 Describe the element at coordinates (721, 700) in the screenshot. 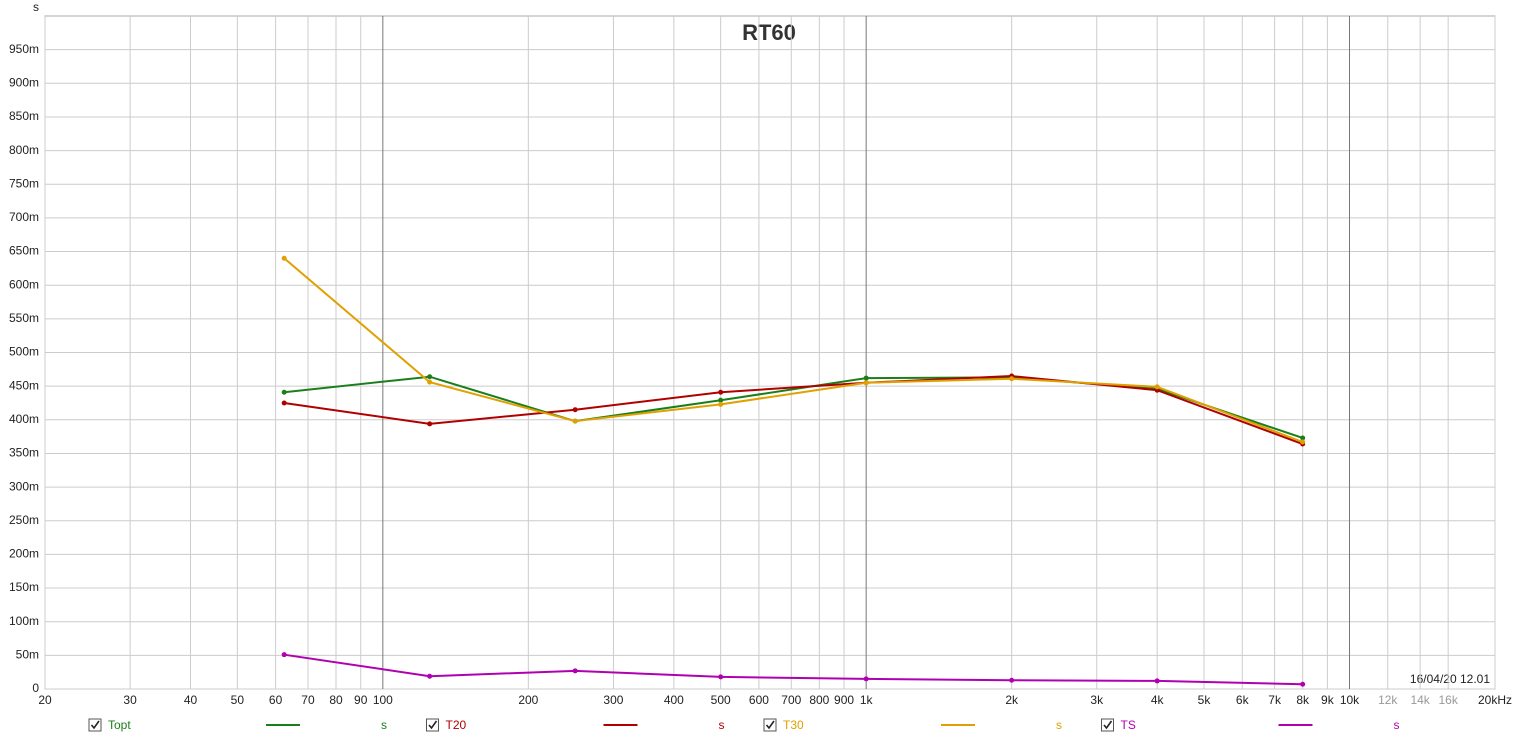

I see `x-tick-label: 500` at that location.